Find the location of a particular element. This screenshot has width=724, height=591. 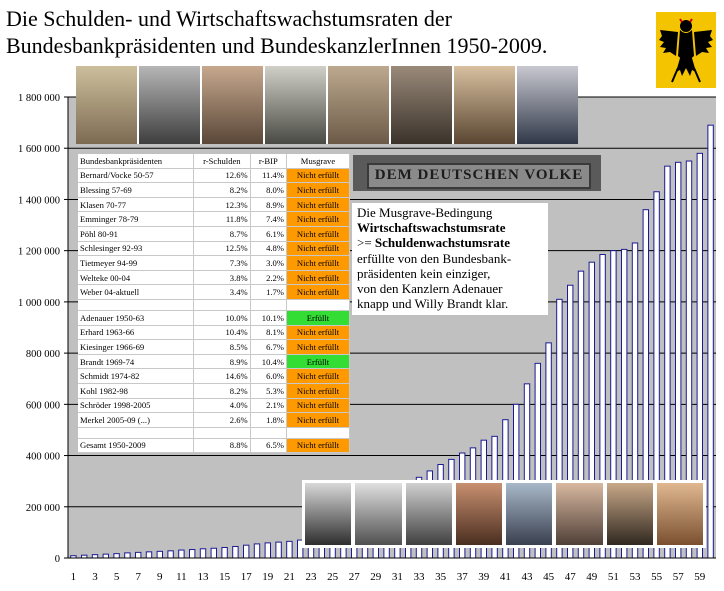

table-cell: 8.0% is located at coordinates (268, 190).